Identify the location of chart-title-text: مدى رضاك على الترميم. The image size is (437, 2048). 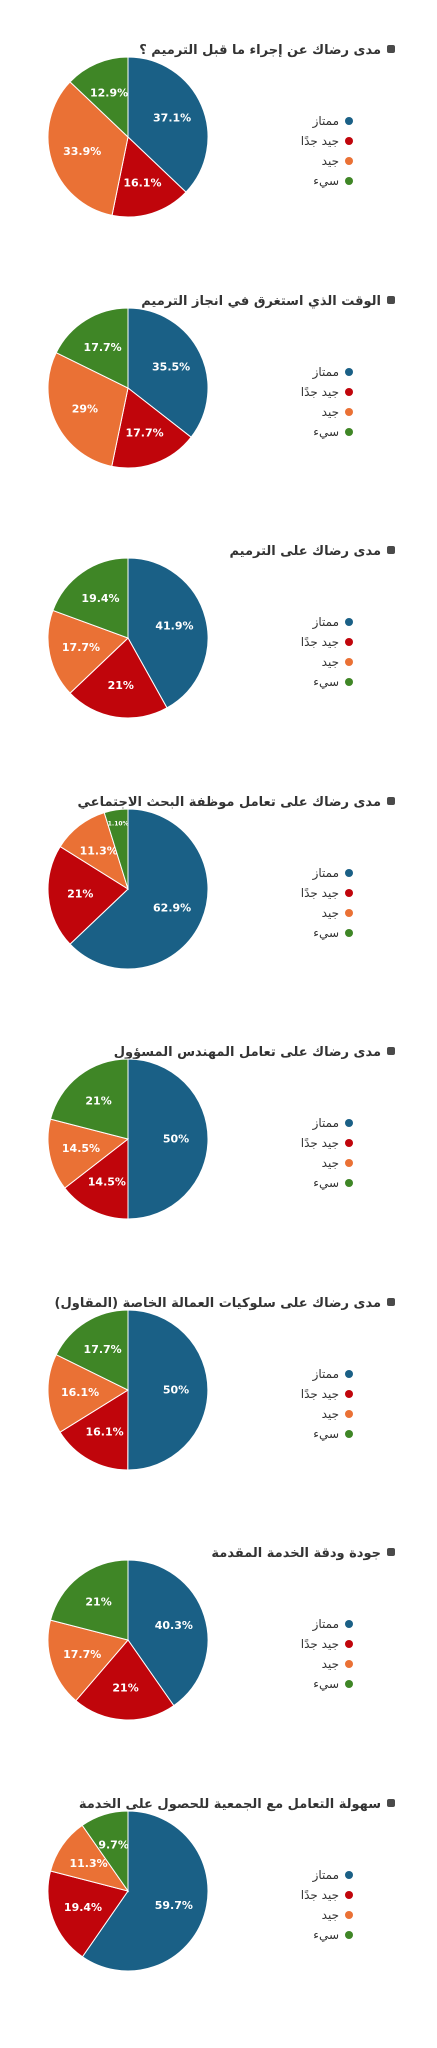
(305, 551).